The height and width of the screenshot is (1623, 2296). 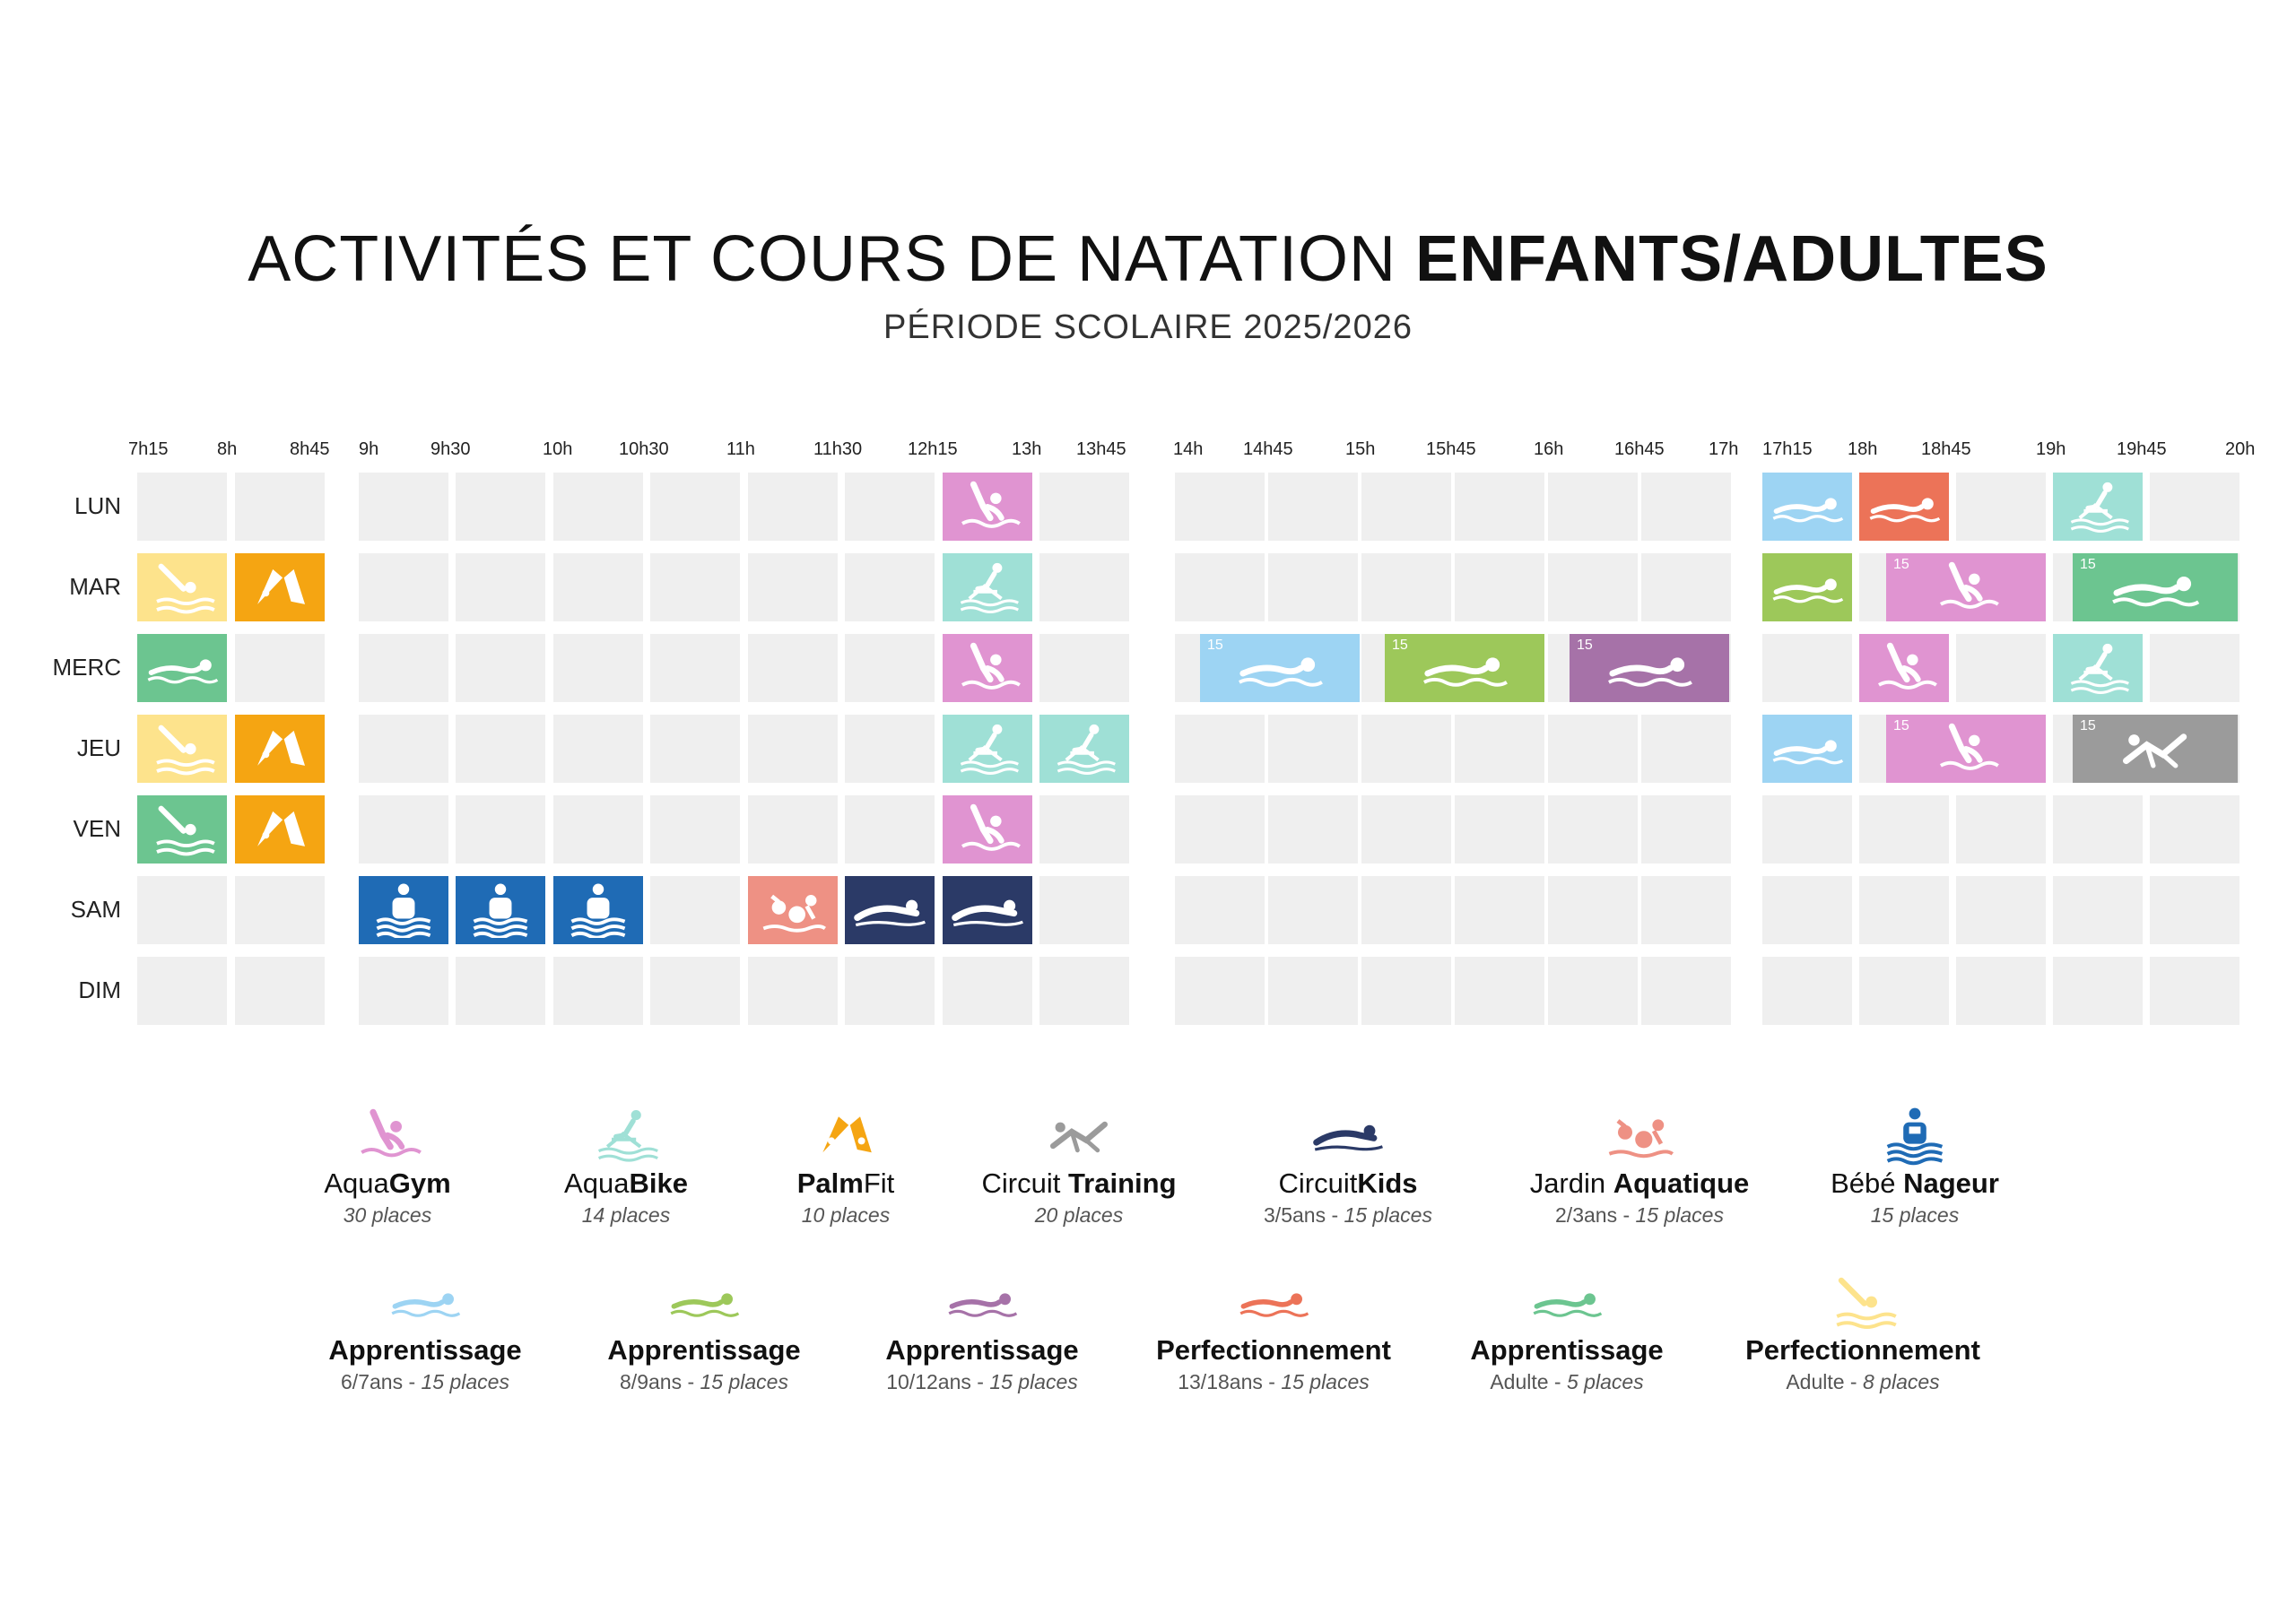 I want to click on activity-block-app89, so click(x=1807, y=587).